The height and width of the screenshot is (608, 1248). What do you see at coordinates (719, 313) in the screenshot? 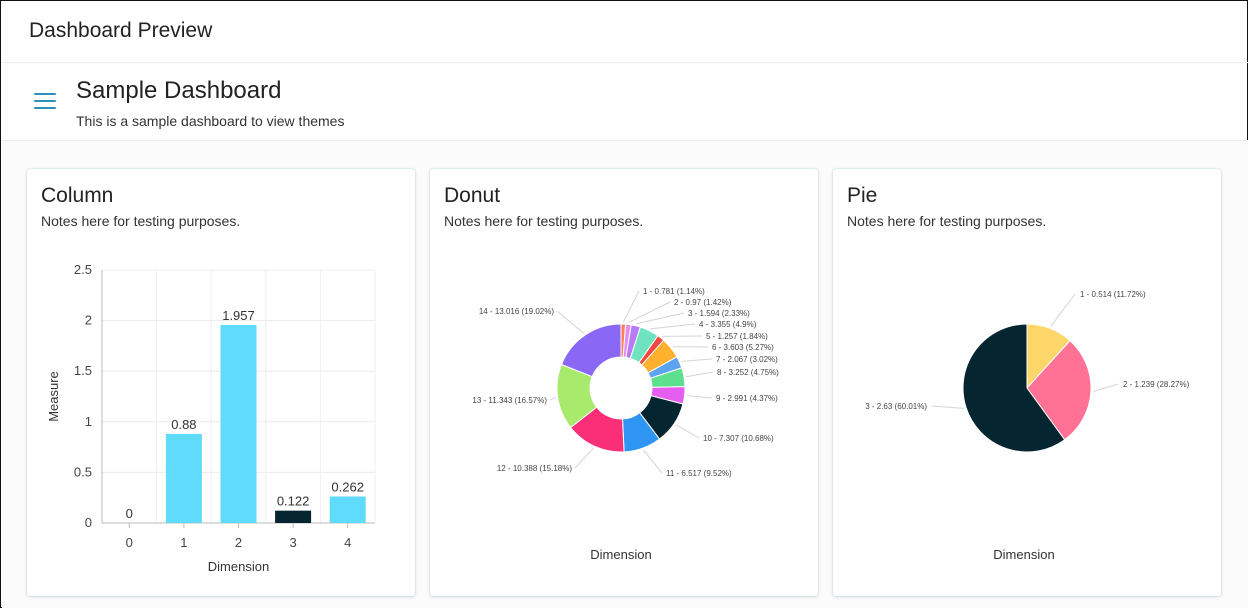
I see `slice-label: 3 - 1.594 (2.33%)` at bounding box center [719, 313].